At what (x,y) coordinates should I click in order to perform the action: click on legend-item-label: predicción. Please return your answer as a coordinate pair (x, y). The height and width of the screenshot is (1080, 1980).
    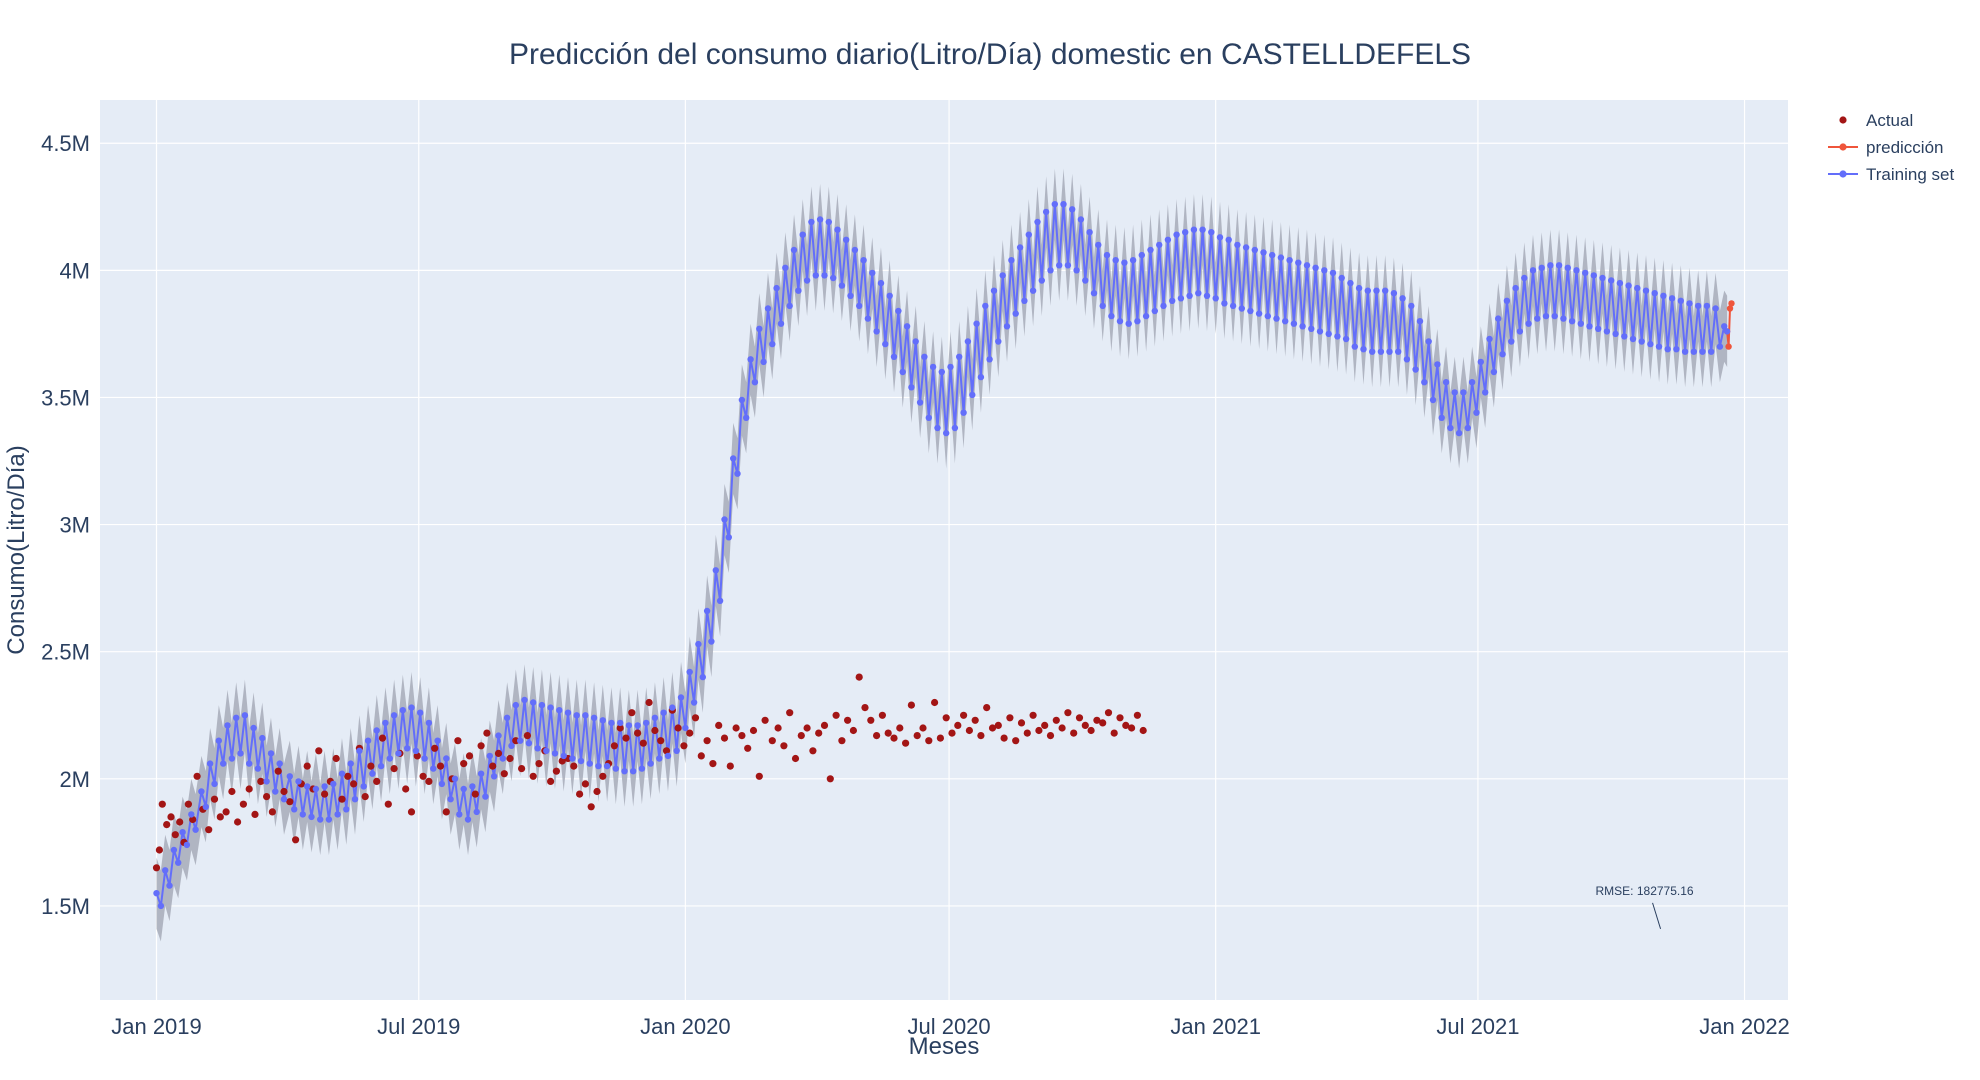
    Looking at the image, I should click on (1905, 147).